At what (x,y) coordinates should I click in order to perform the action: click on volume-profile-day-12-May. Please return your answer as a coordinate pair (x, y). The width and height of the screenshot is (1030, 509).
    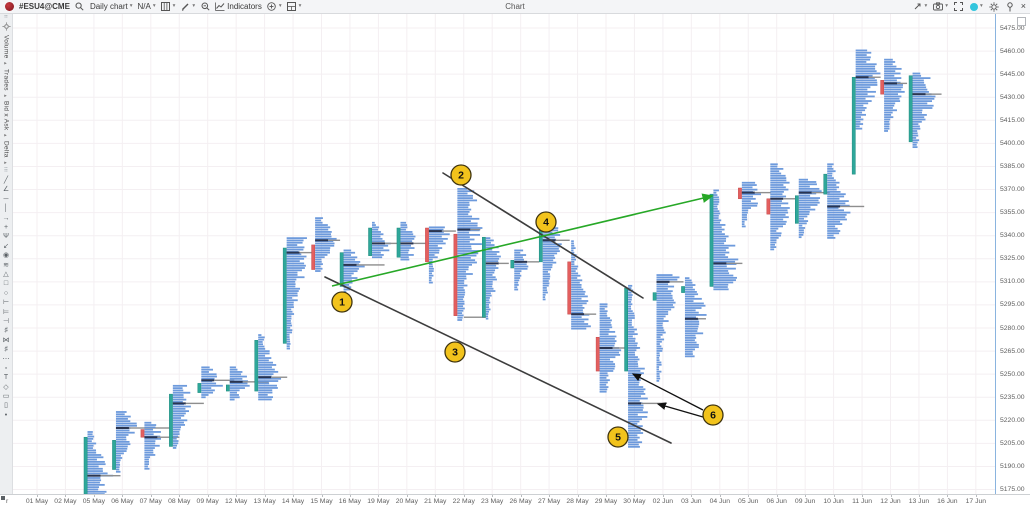
    Looking at the image, I should click on (271, 367).